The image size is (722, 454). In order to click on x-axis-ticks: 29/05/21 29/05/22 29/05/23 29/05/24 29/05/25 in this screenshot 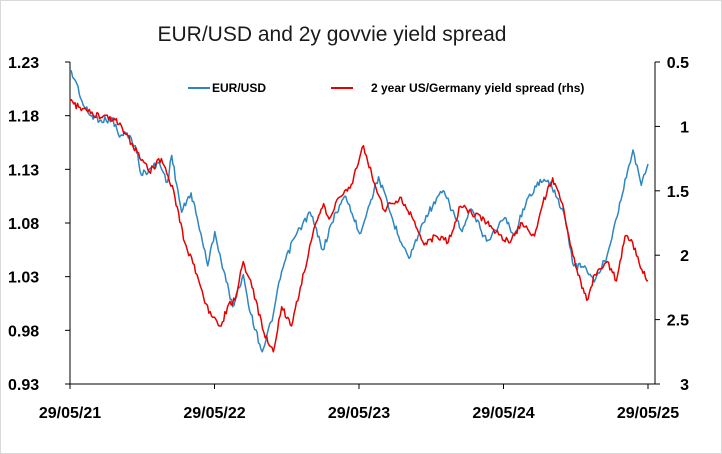, I will do `click(359, 403)`.